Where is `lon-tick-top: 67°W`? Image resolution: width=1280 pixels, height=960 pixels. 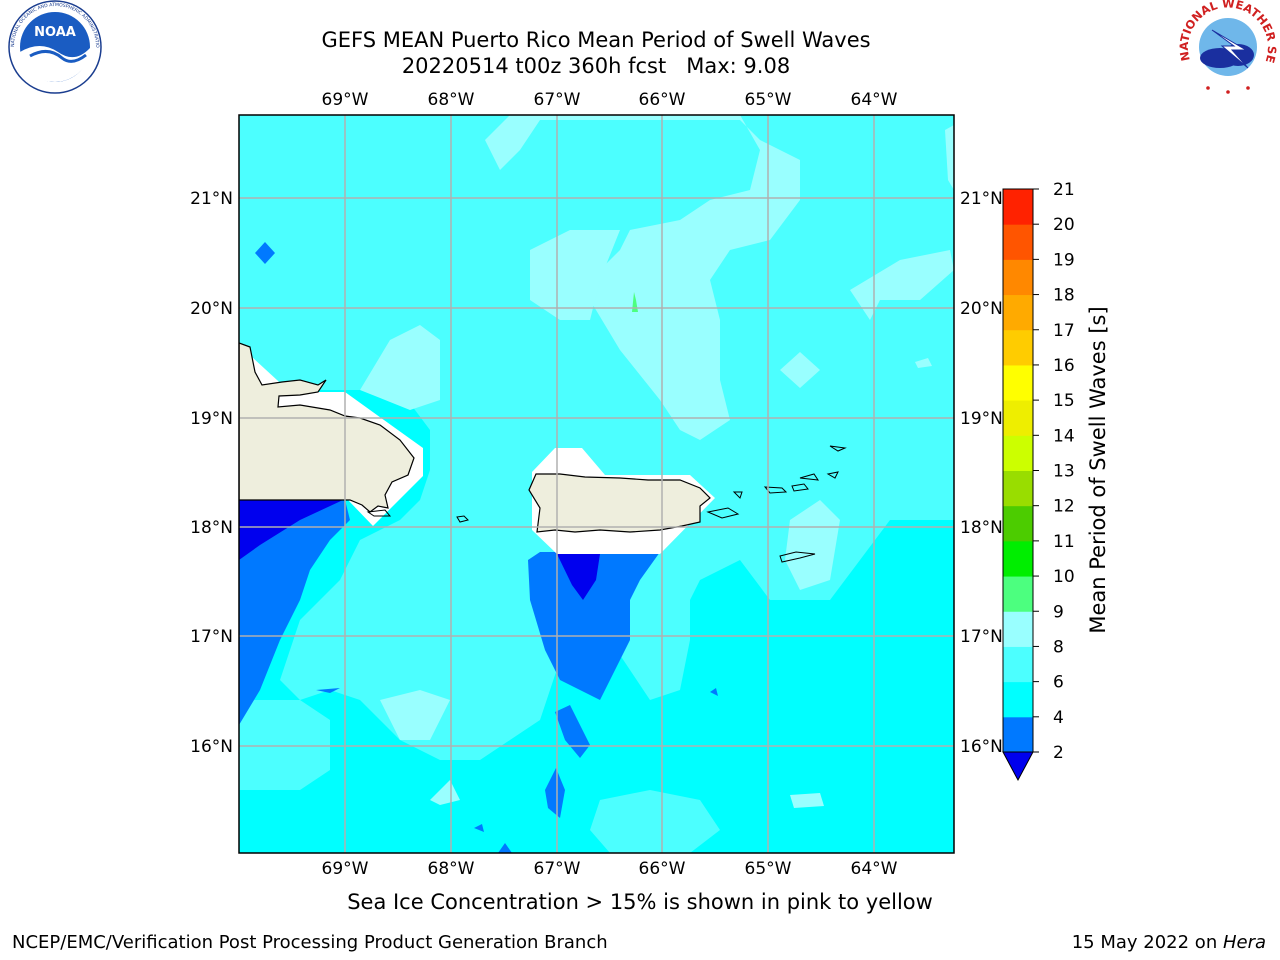 lon-tick-top: 67°W is located at coordinates (557, 100).